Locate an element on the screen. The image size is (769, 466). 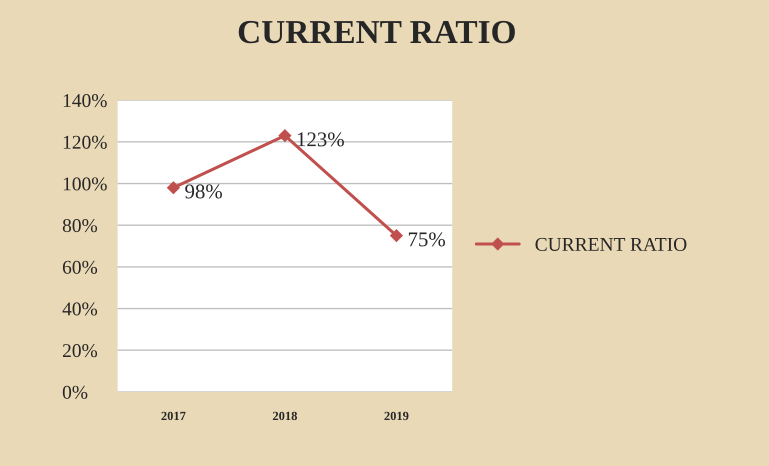
y-tick-label: 100% is located at coordinates (85, 184).